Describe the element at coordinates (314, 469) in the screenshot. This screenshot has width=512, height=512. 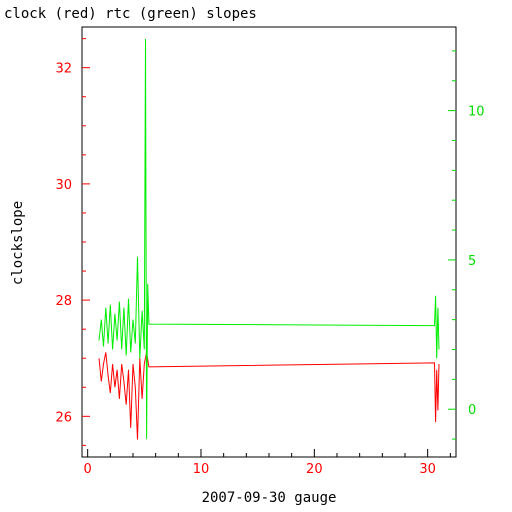
I see `x-tick-label: 20` at that location.